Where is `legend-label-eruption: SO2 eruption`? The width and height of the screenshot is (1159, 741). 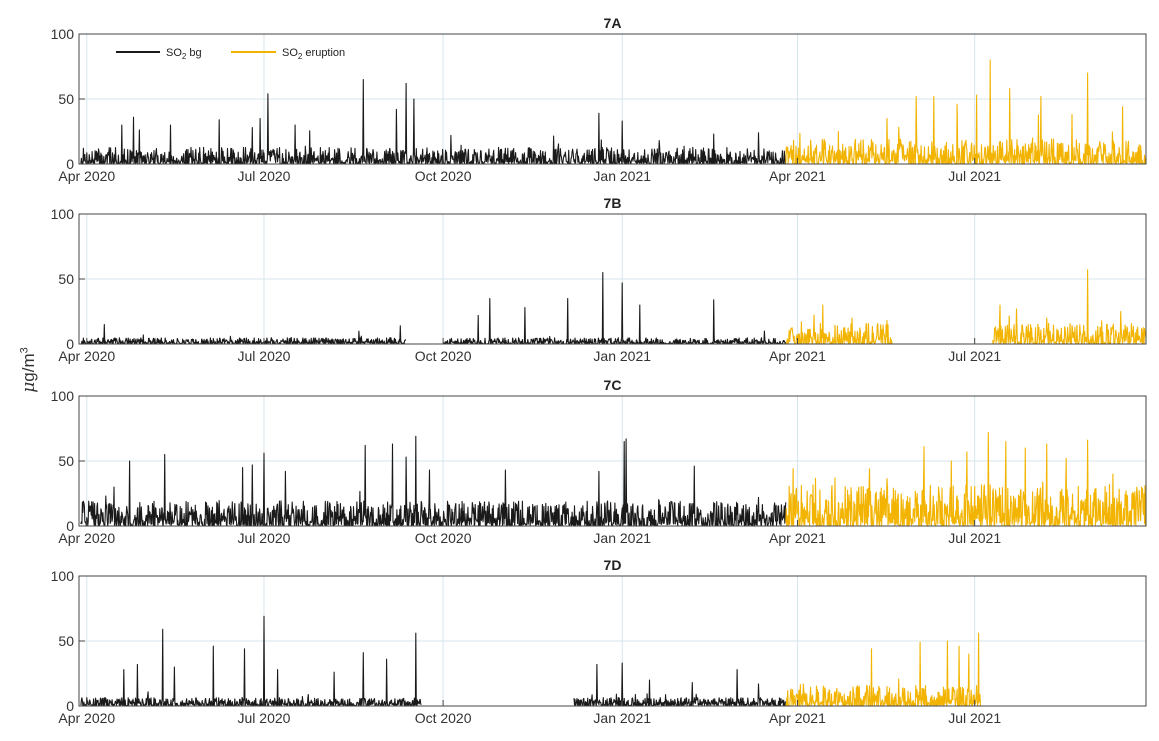
legend-label-eruption: SO2 eruption is located at coordinates (313, 54).